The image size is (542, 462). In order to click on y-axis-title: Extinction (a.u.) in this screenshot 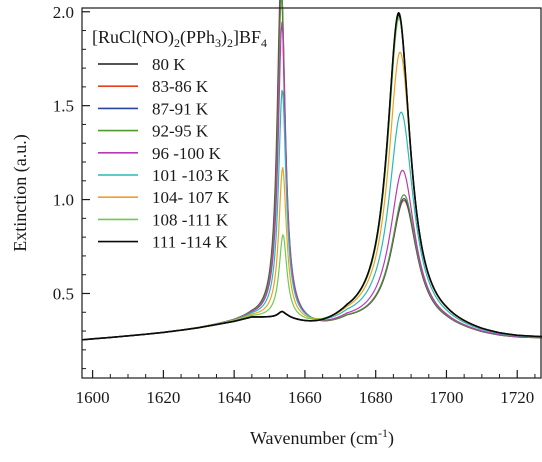, I will do `click(20, 192)`.